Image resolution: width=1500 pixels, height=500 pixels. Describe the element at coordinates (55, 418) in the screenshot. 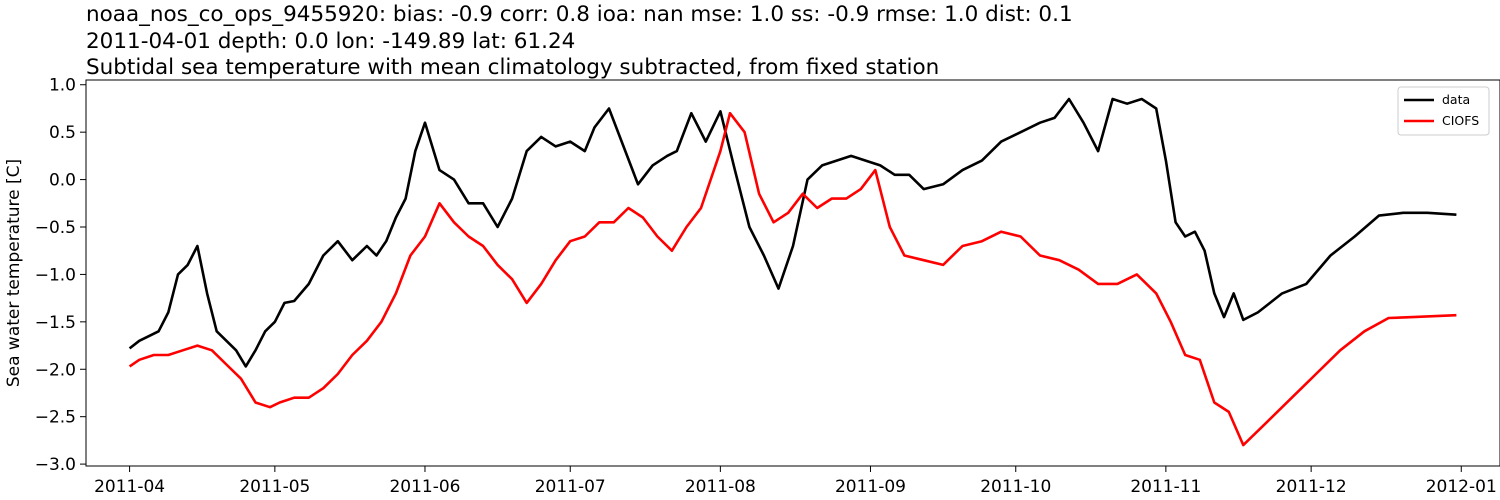

I see `y-tick-label: −2.5` at that location.